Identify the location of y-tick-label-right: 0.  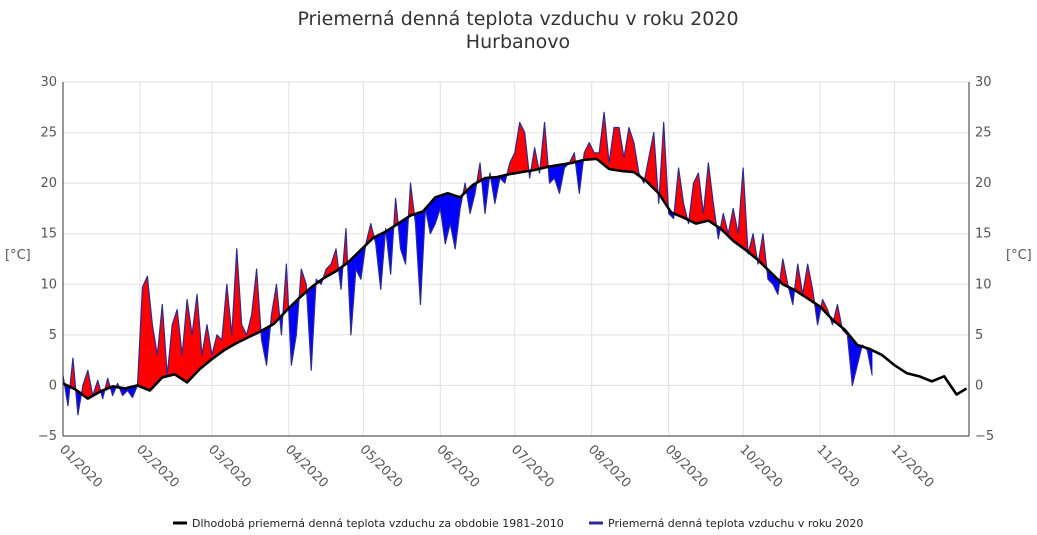
(979, 385).